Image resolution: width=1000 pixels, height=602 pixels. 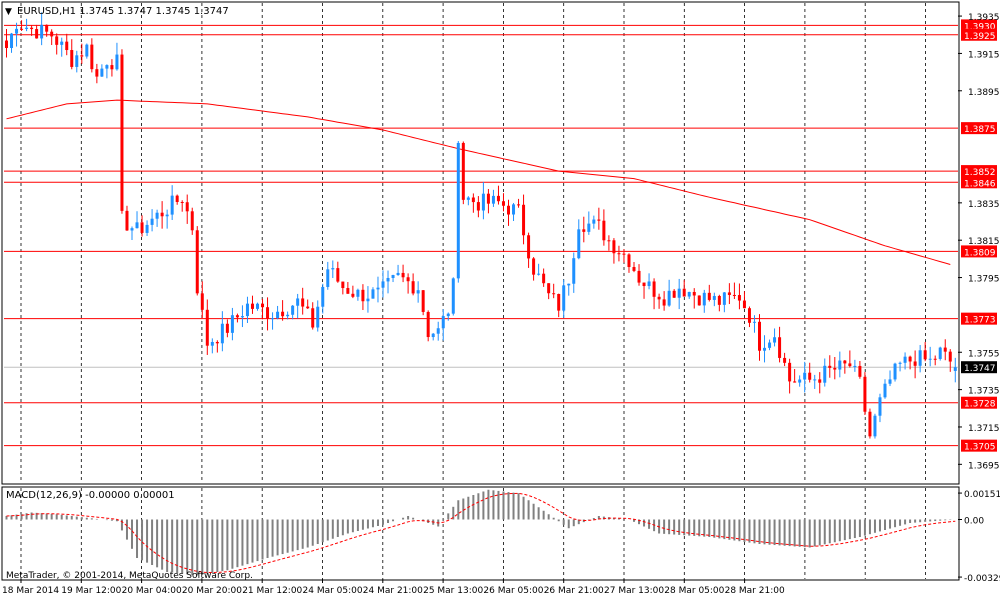 I want to click on time-tick-label: 24 Mar 21:00, so click(x=393, y=591).